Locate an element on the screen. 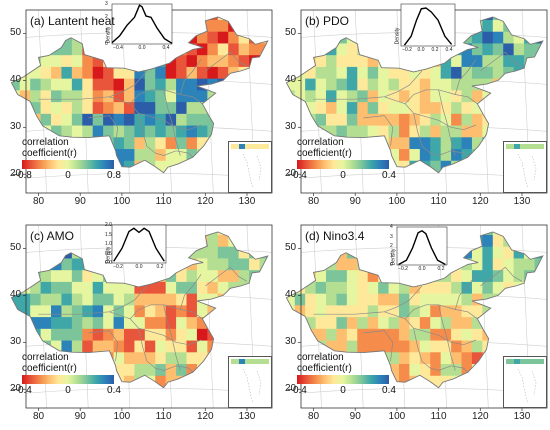 This screenshot has height=430, width=550. colorbar-title: coefficient(r) is located at coordinates (49, 153).